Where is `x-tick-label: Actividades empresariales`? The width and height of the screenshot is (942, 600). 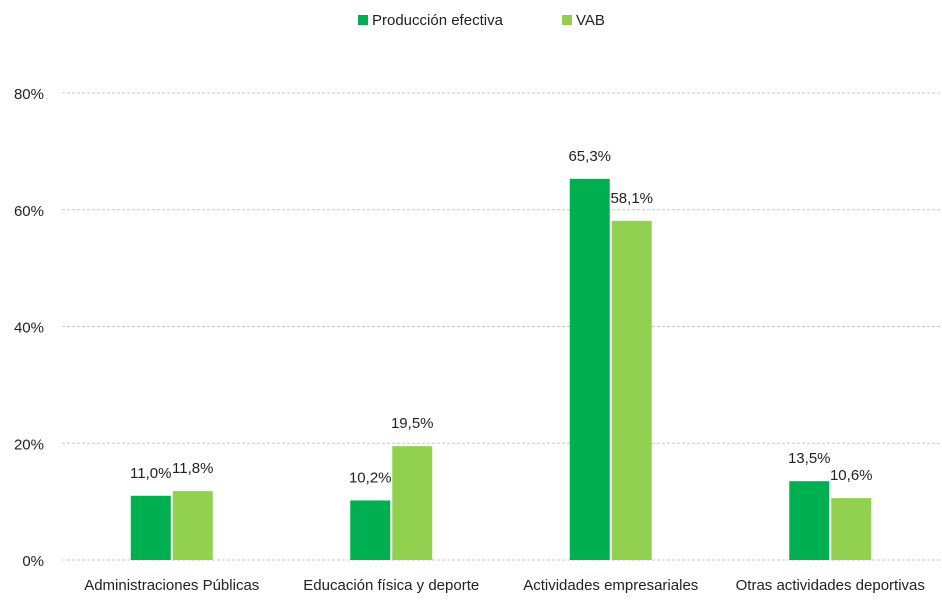
x-tick-label: Actividades empresariales is located at coordinates (610, 585).